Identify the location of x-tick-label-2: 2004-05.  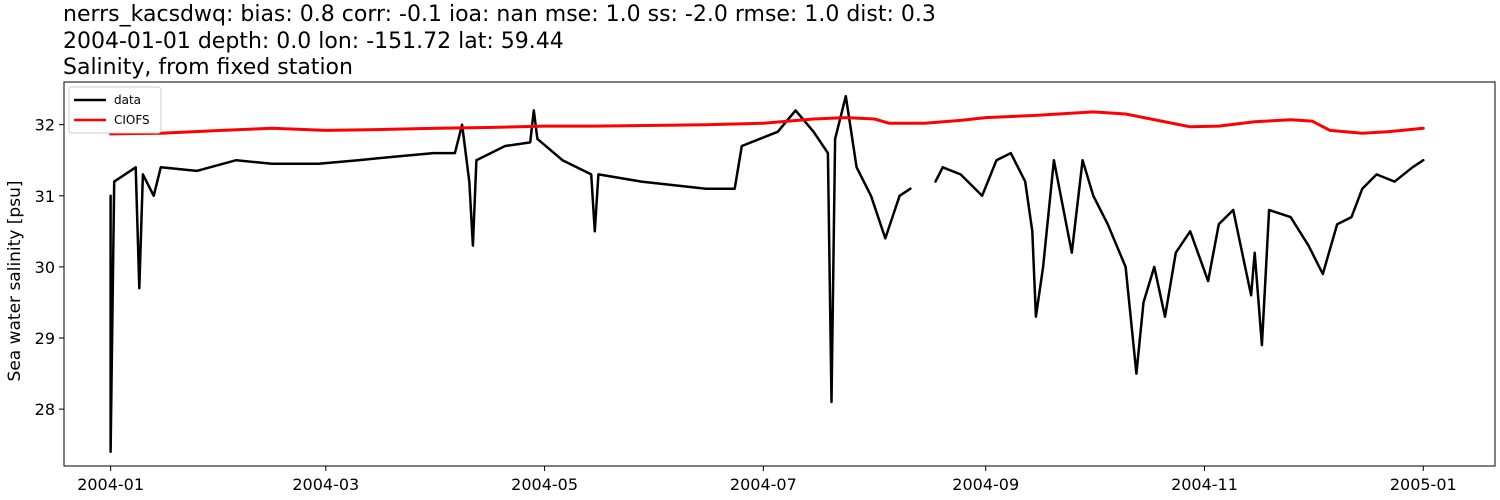
(544, 484).